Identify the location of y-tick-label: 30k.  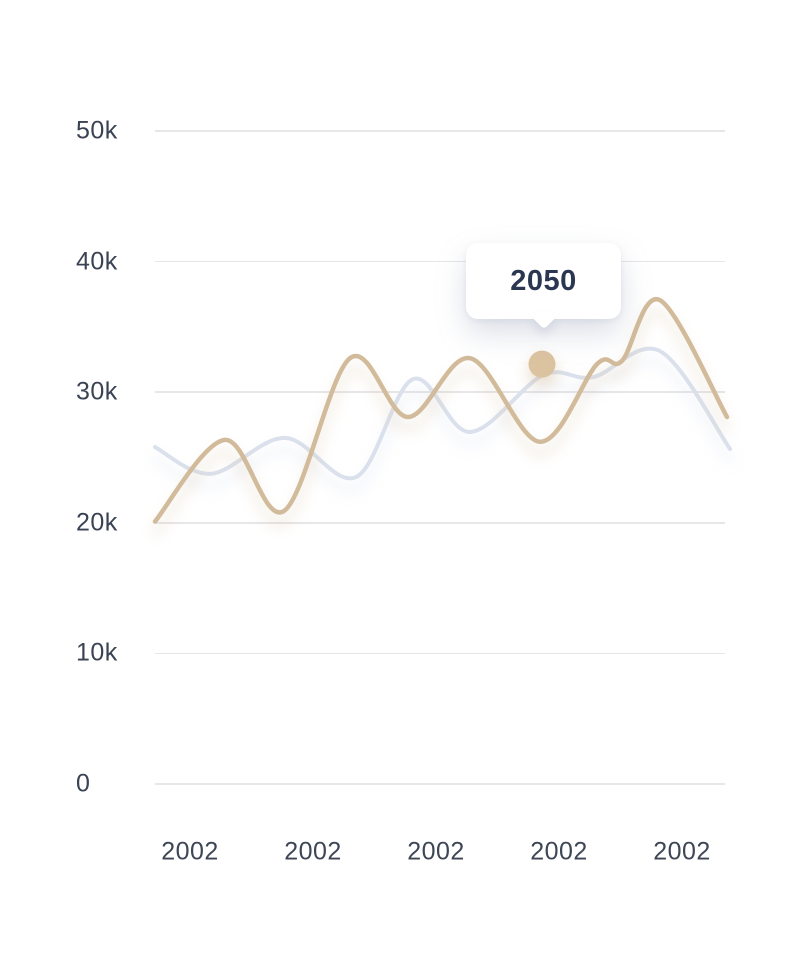
(97, 391).